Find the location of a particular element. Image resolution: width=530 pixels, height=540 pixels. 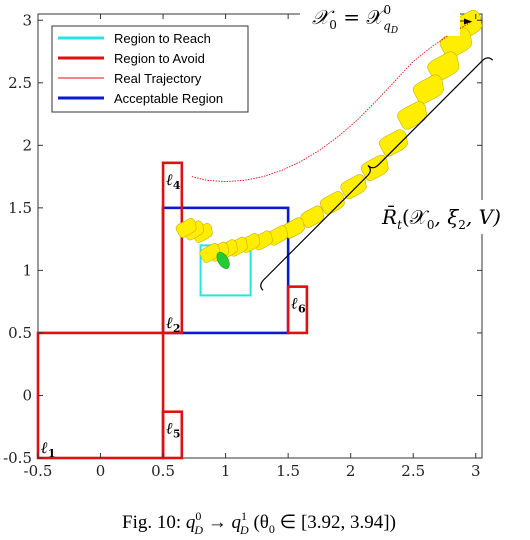

y-tick-label: 1.5 is located at coordinates (20, 208).